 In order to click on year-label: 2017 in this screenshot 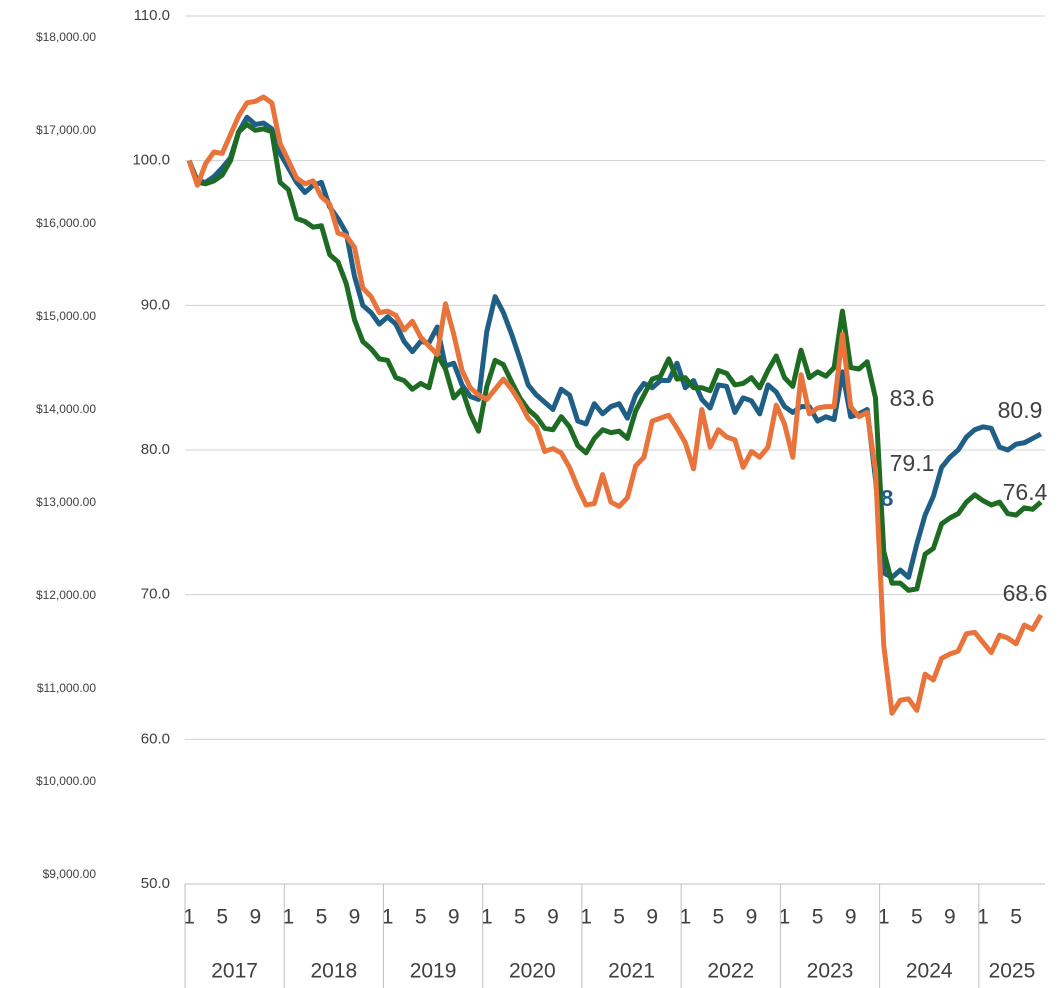, I will do `click(234, 971)`.